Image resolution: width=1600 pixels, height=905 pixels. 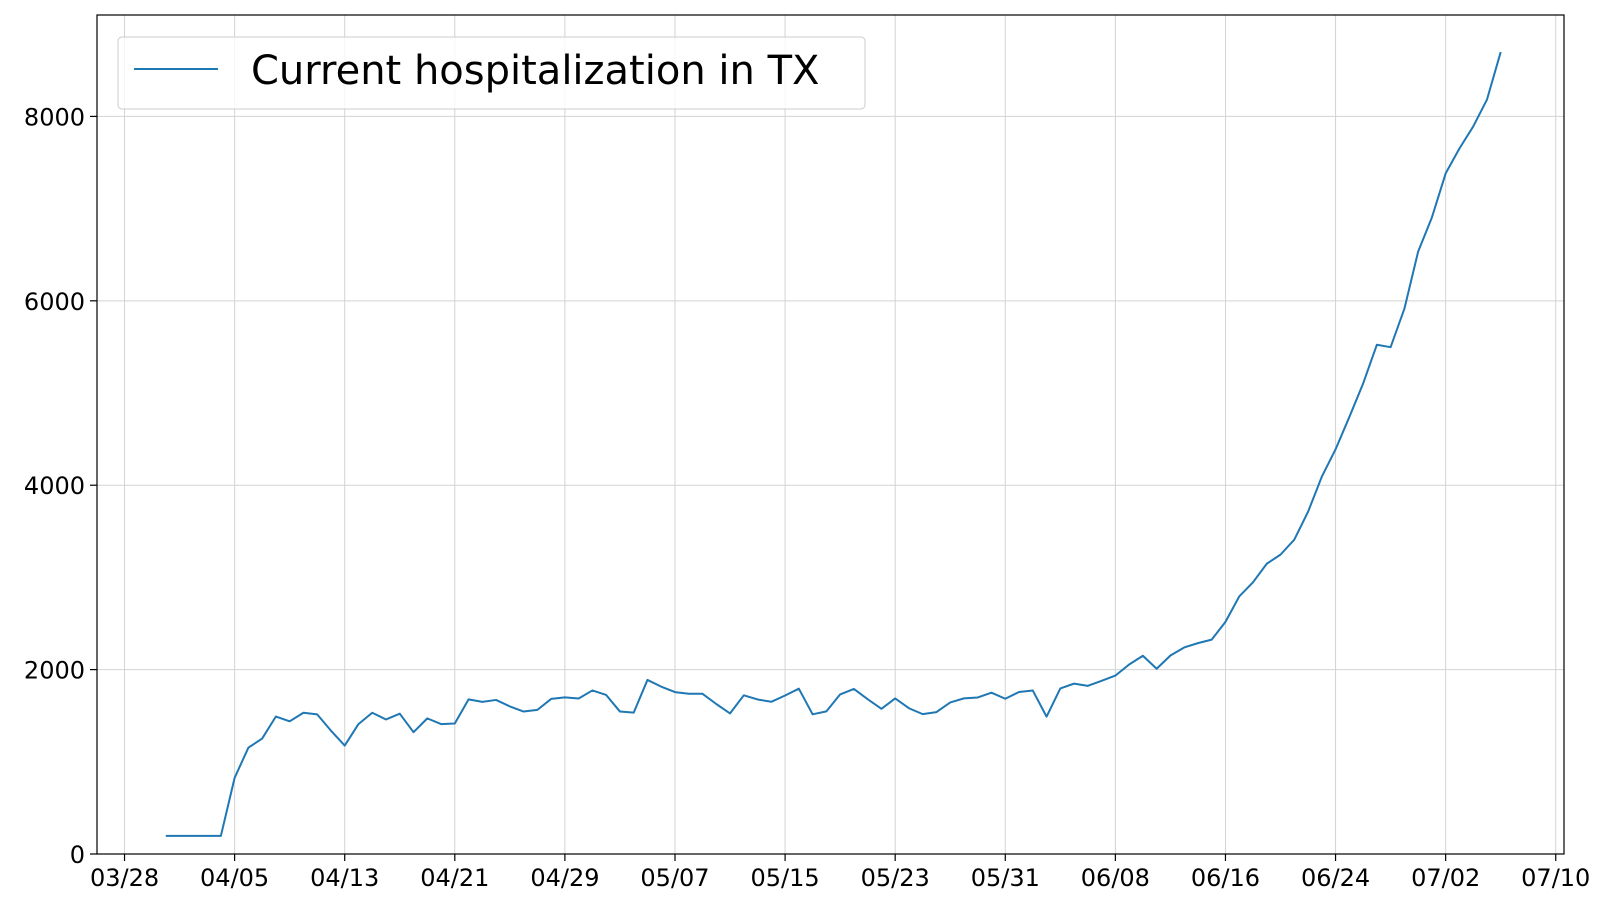 What do you see at coordinates (54, 671) in the screenshot?
I see `y-tick-label: 2000` at bounding box center [54, 671].